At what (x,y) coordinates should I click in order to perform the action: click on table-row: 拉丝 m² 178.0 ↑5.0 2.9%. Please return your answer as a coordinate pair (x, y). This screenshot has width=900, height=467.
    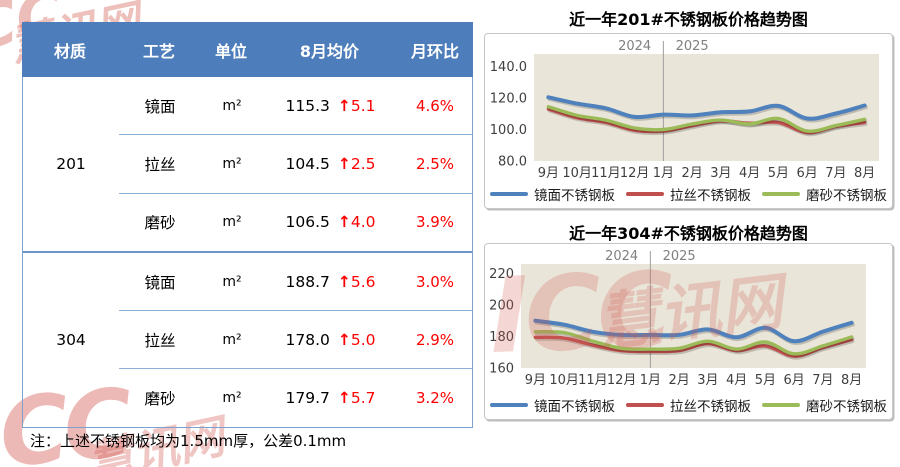
    Looking at the image, I should click on (295, 339).